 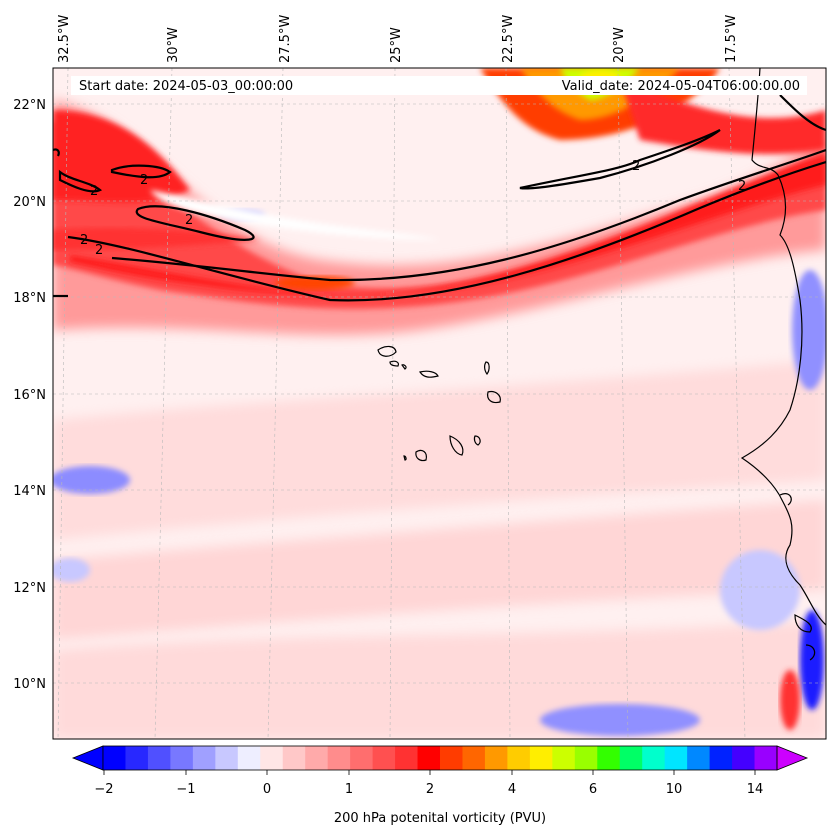 I want to click on lon-label: 25°W, so click(x=396, y=45).